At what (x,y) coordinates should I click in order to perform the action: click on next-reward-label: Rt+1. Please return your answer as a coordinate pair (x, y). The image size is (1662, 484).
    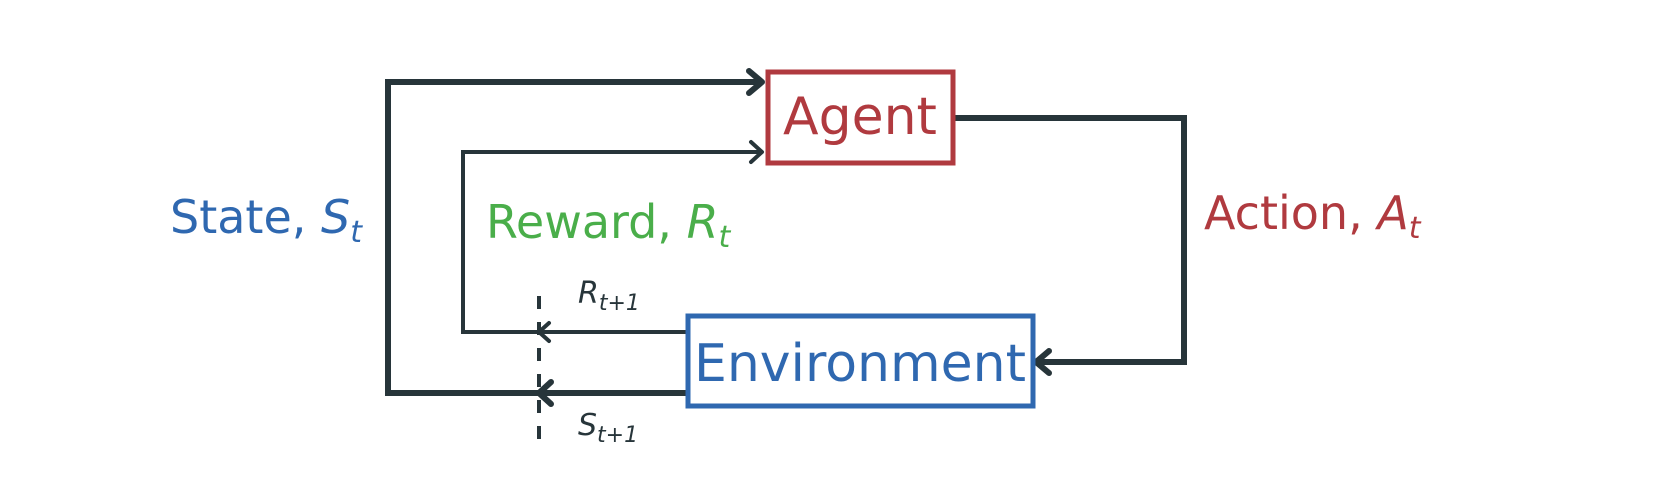
    Looking at the image, I should click on (609, 296).